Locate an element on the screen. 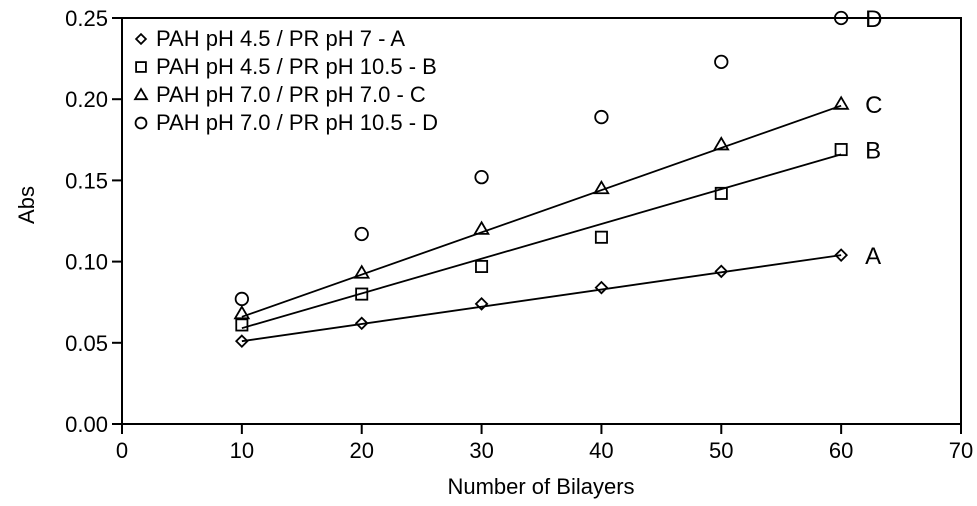  y-tick-label: 0.00 is located at coordinates (86, 424).